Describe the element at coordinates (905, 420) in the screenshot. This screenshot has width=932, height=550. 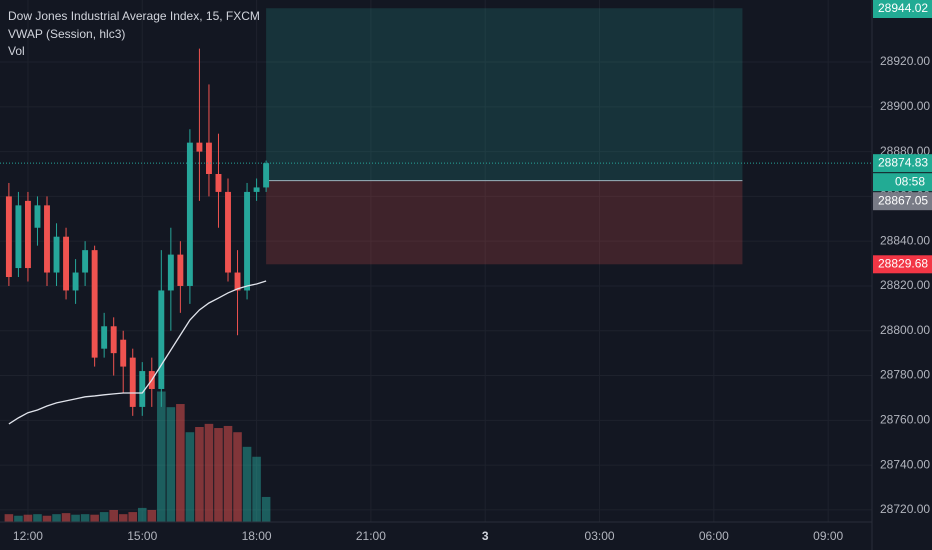
I see `y-tick-label: 28760.00` at that location.